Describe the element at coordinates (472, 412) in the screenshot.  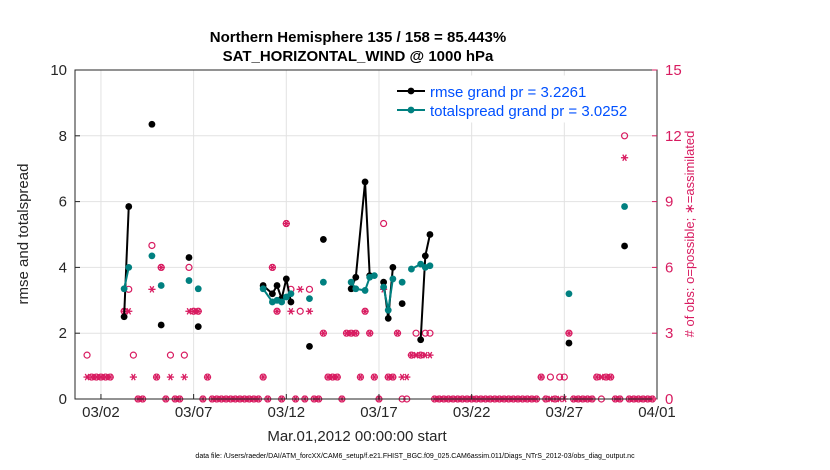
I see `x-tick-label: 03/22` at that location.